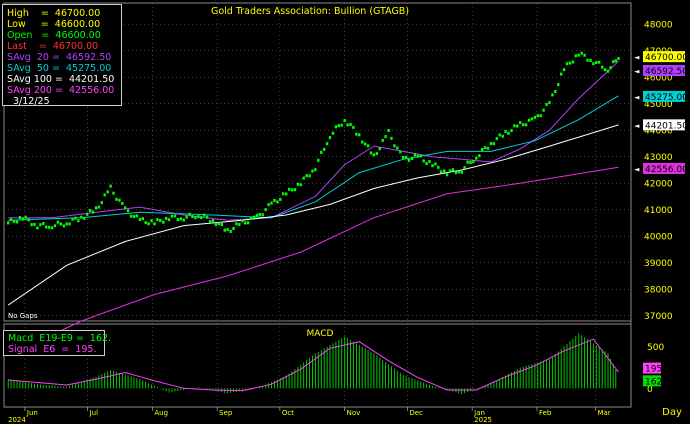  What do you see at coordinates (658, 132) in the screenshot?
I see `y-tick-label: 44000` at bounding box center [658, 132].